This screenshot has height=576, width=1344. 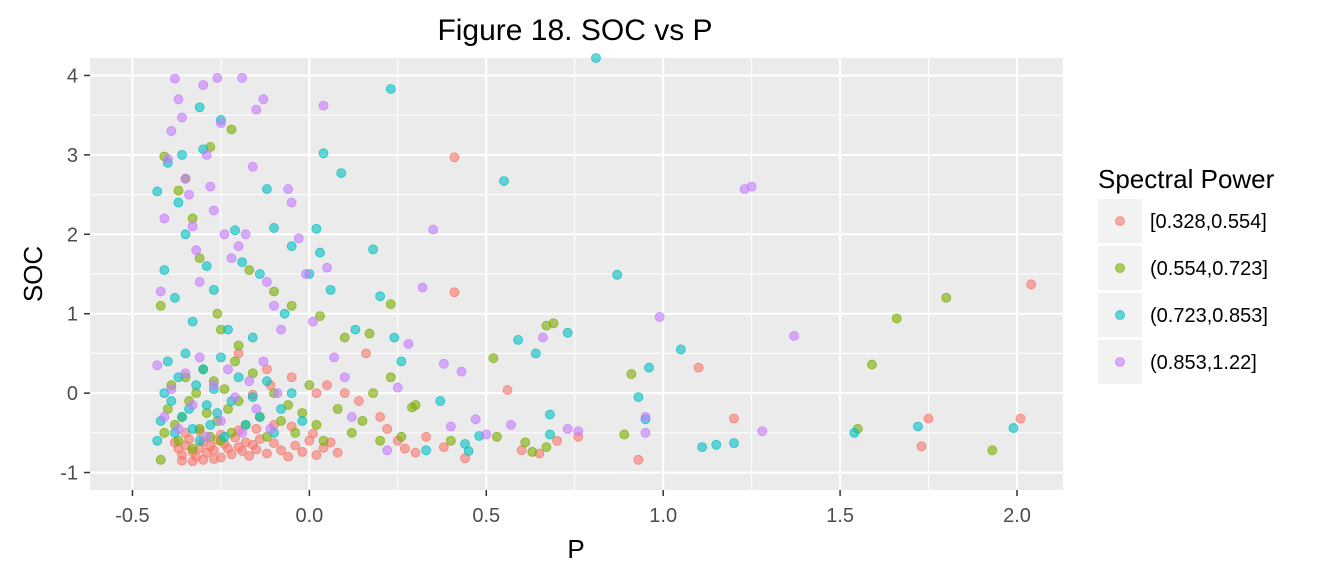 I want to click on y-tick-label: 0, so click(x=72, y=394).